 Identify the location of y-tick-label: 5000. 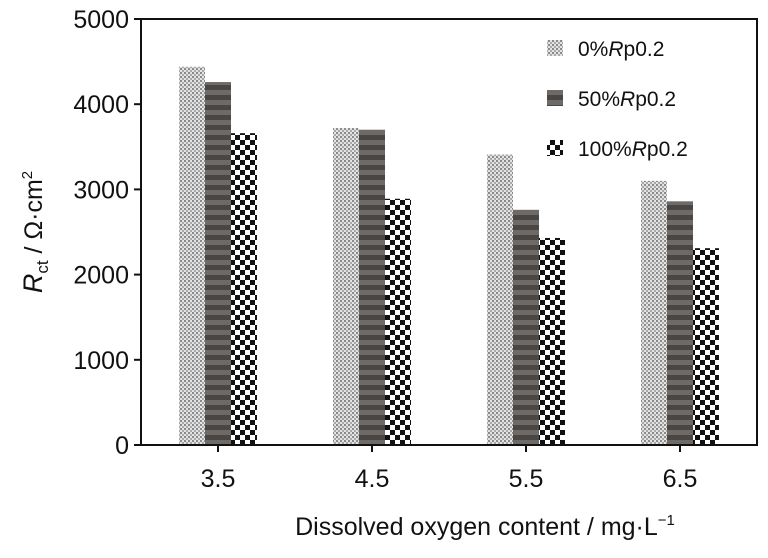
(101, 20).